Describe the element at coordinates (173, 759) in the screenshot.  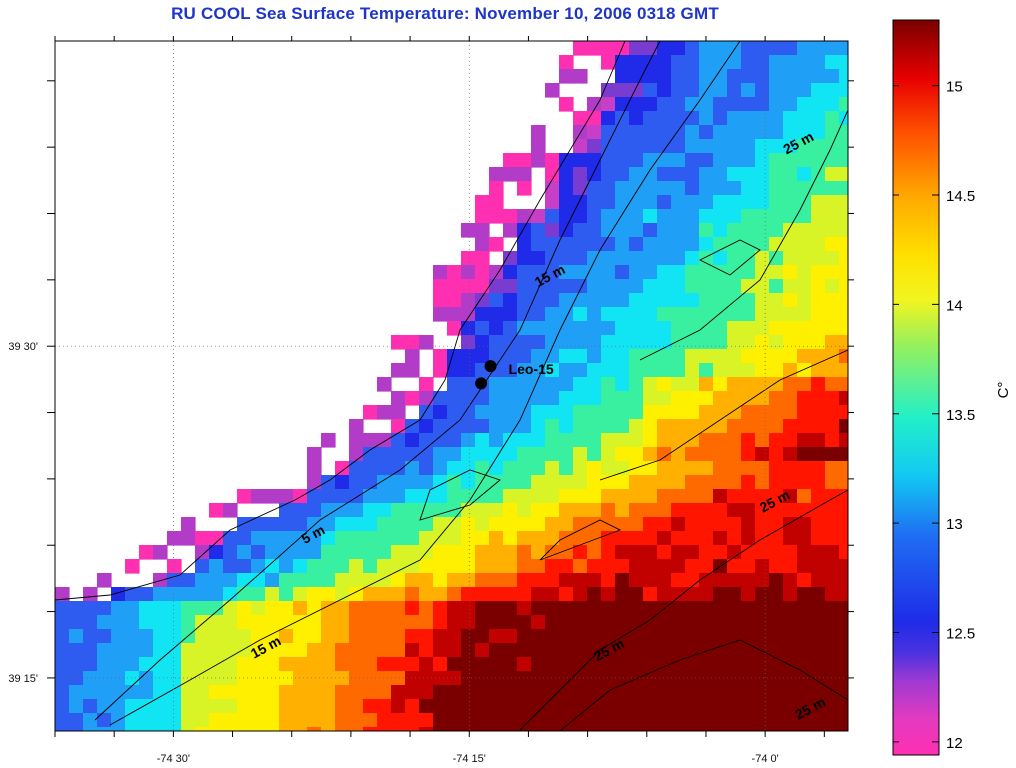
I see `x-tick-label: -74 30'` at that location.